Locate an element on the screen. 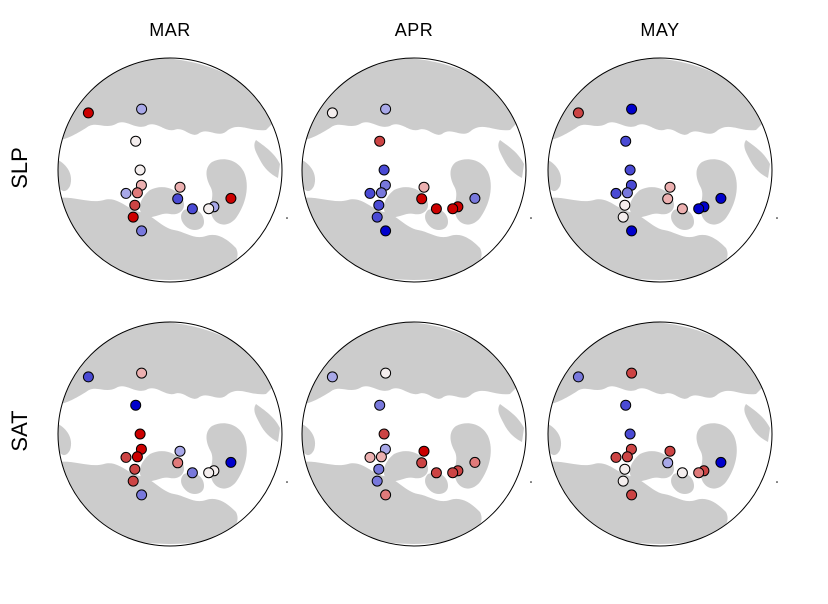 This screenshot has height=604, width=828. map-panel-slp-may is located at coordinates (662, 170).